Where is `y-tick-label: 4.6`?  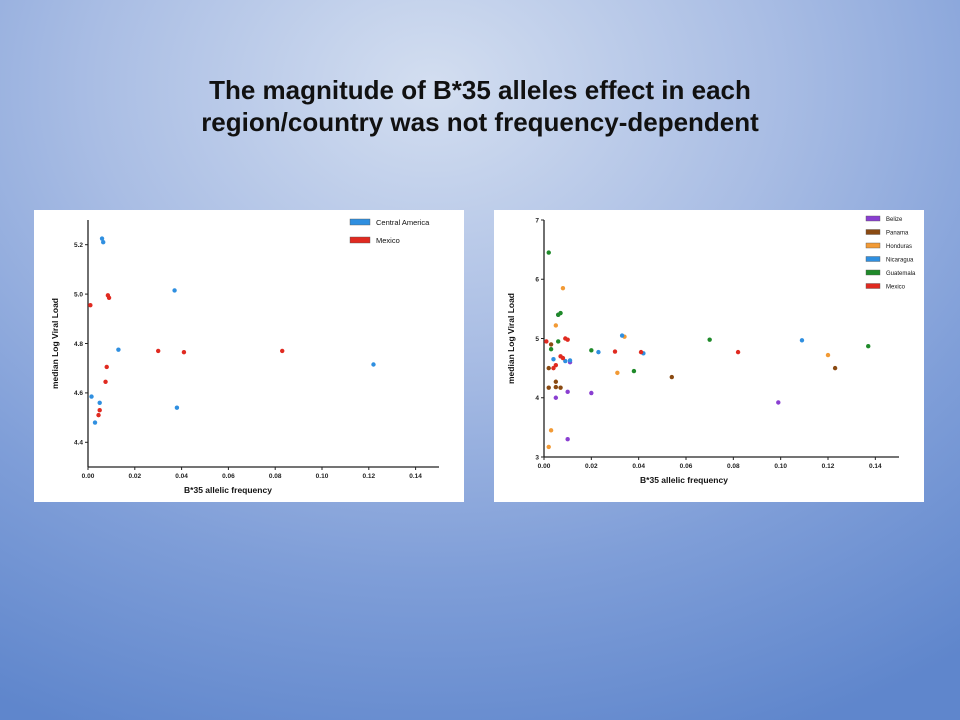 y-tick-label: 4.6 is located at coordinates (78, 393).